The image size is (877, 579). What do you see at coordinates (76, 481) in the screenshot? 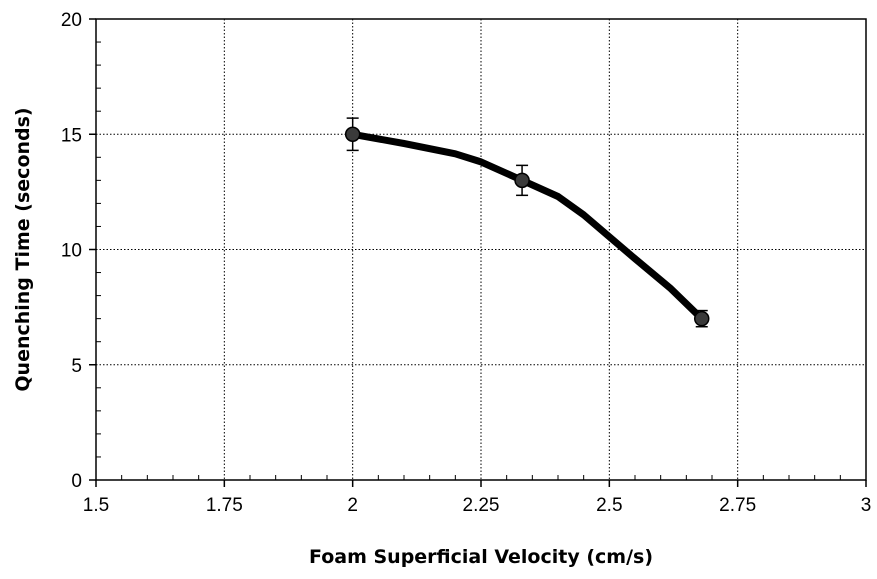
I see `y-tick-label: 0` at bounding box center [76, 481].